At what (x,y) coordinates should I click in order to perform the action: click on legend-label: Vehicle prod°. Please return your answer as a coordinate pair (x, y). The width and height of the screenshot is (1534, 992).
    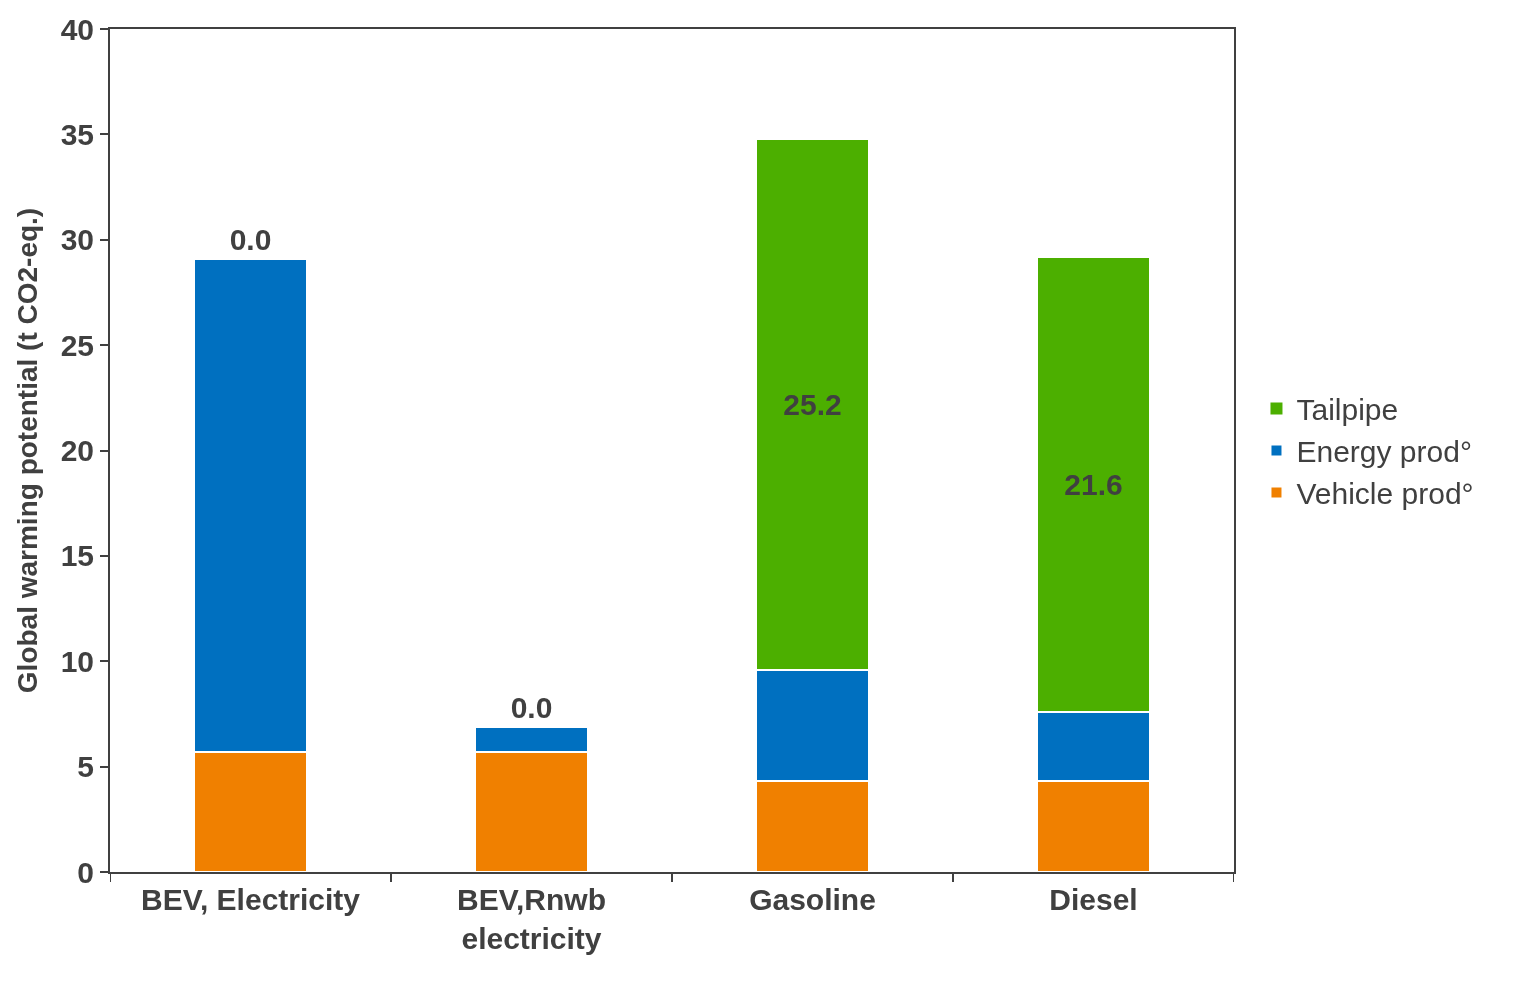
    Looking at the image, I should click on (1385, 494).